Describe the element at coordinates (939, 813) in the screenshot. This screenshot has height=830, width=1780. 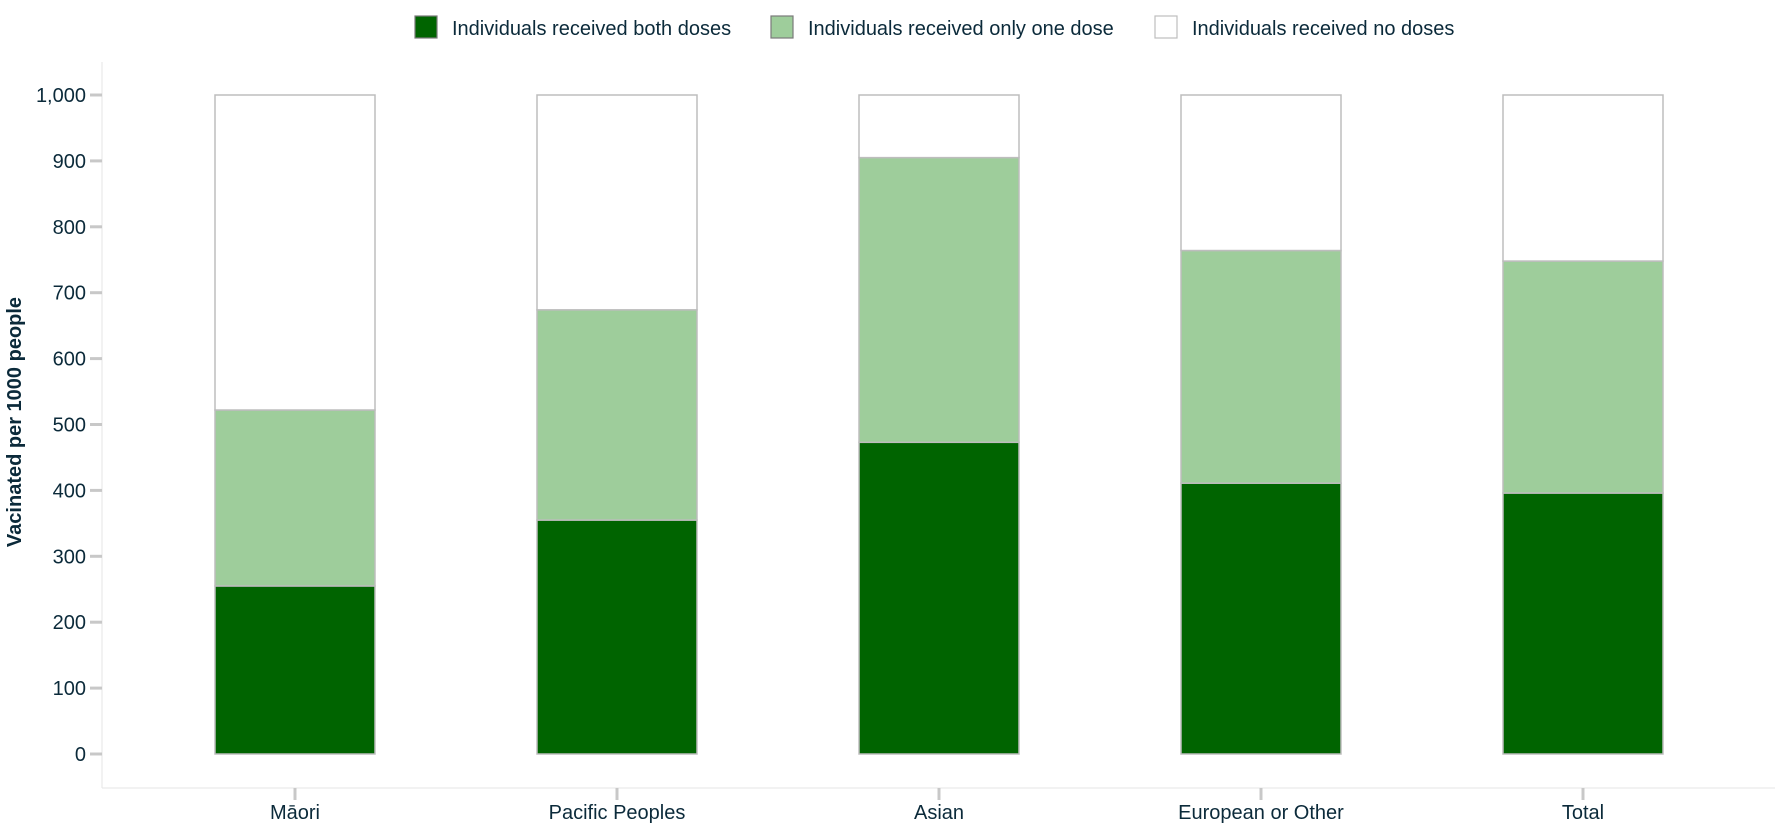
I see `x-tick-label: Asian` at that location.